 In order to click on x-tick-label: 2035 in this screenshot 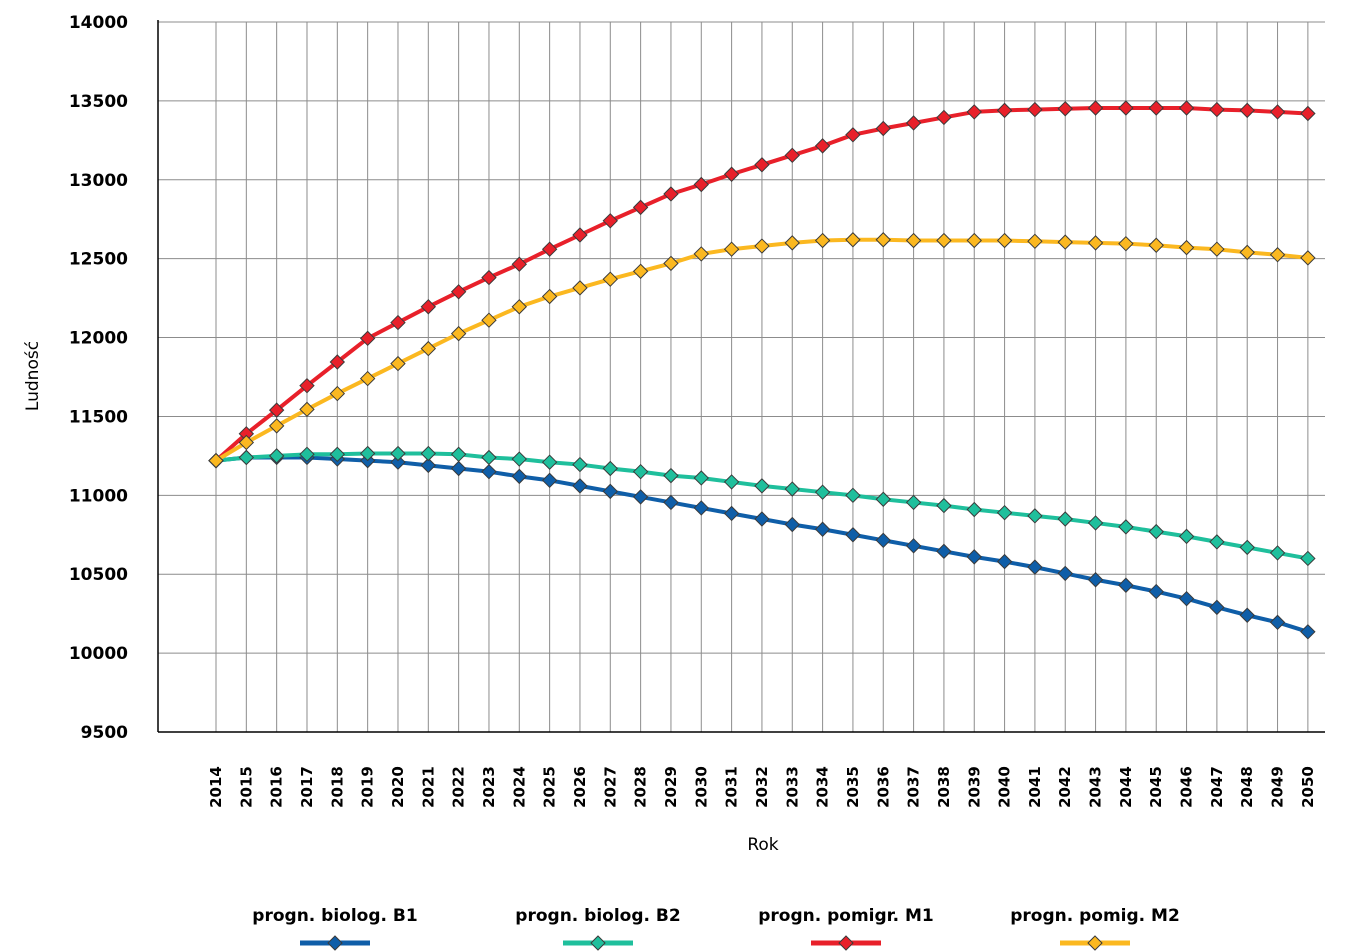, I will do `click(853, 787)`.